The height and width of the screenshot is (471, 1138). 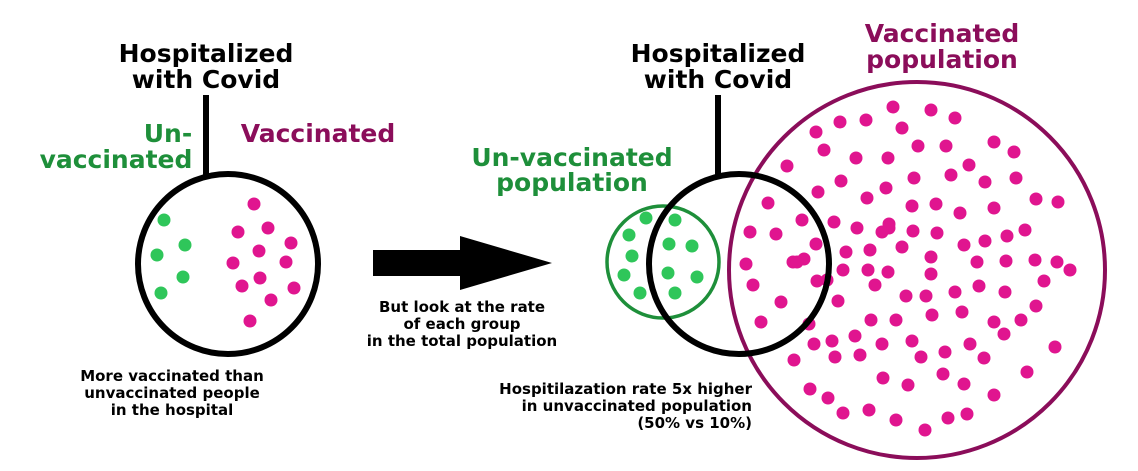 What do you see at coordinates (462, 341) in the screenshot?
I see `arrow-caption-line3: in the total population` at bounding box center [462, 341].